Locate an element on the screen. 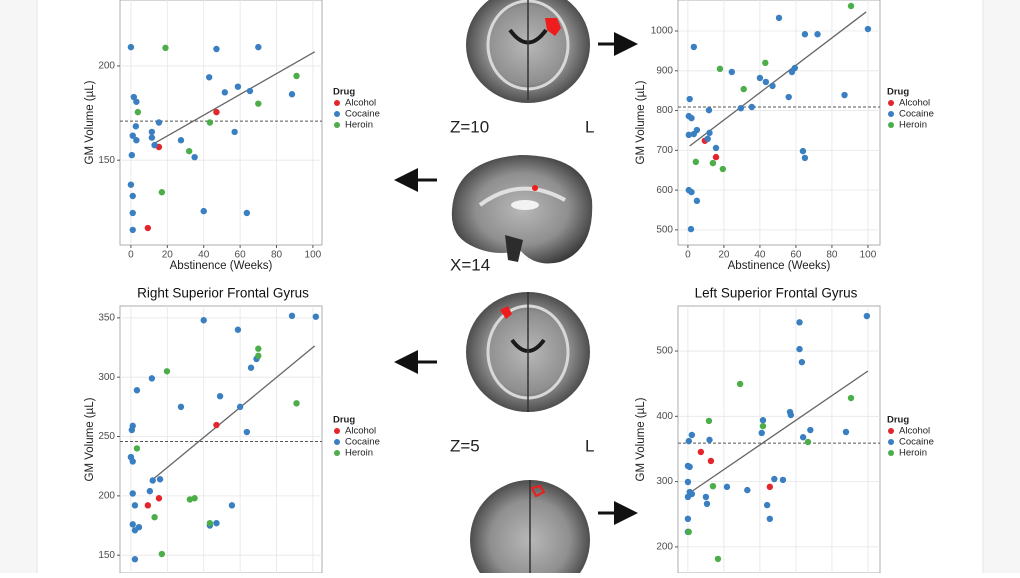 The height and width of the screenshot is (578, 1020). y-tick-label: 400 is located at coordinates (664, 416).